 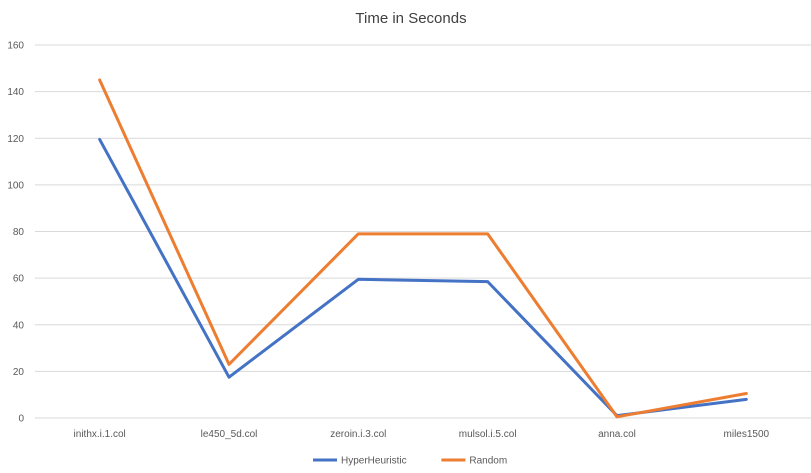 What do you see at coordinates (21, 419) in the screenshot?
I see `y-tick-label: 0` at bounding box center [21, 419].